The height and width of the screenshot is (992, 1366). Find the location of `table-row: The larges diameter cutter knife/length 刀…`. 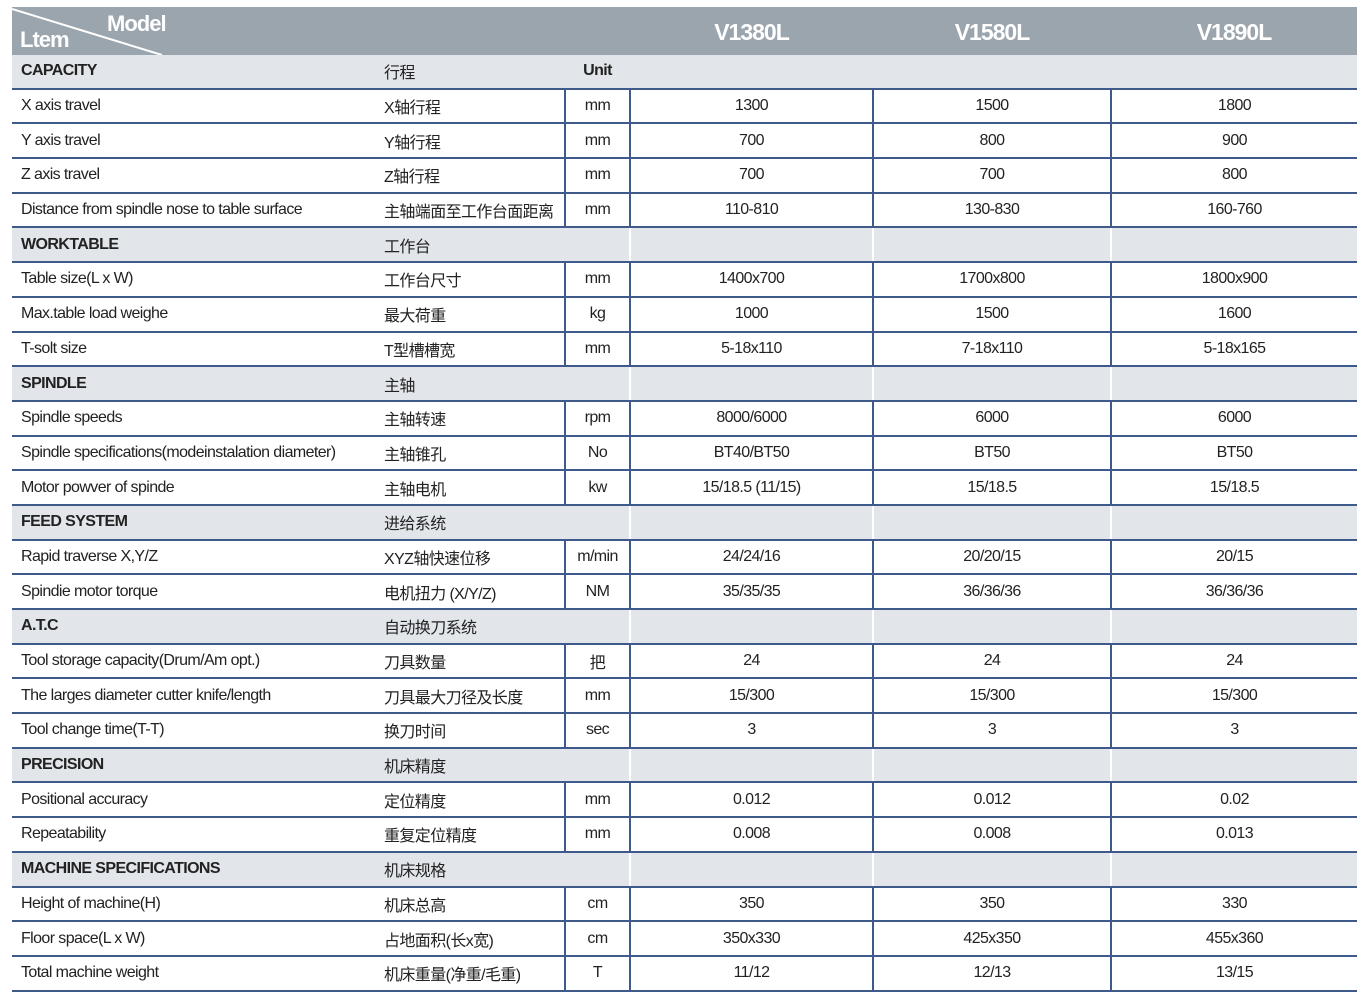

table-row: The larges diameter cutter knife/length 刀… is located at coordinates (684, 696).